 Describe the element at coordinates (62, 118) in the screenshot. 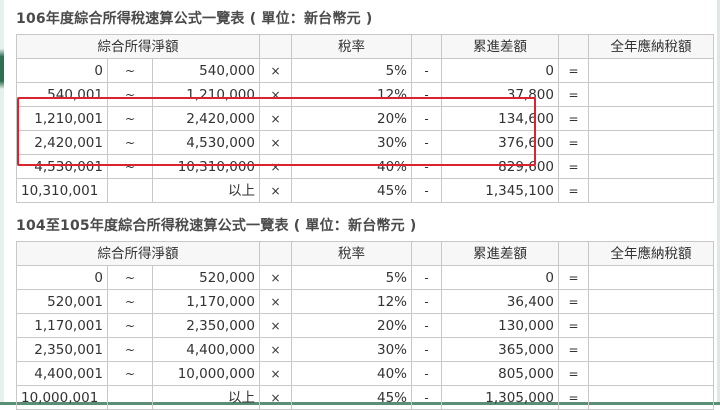

I see `income-from: 1,210,001` at that location.